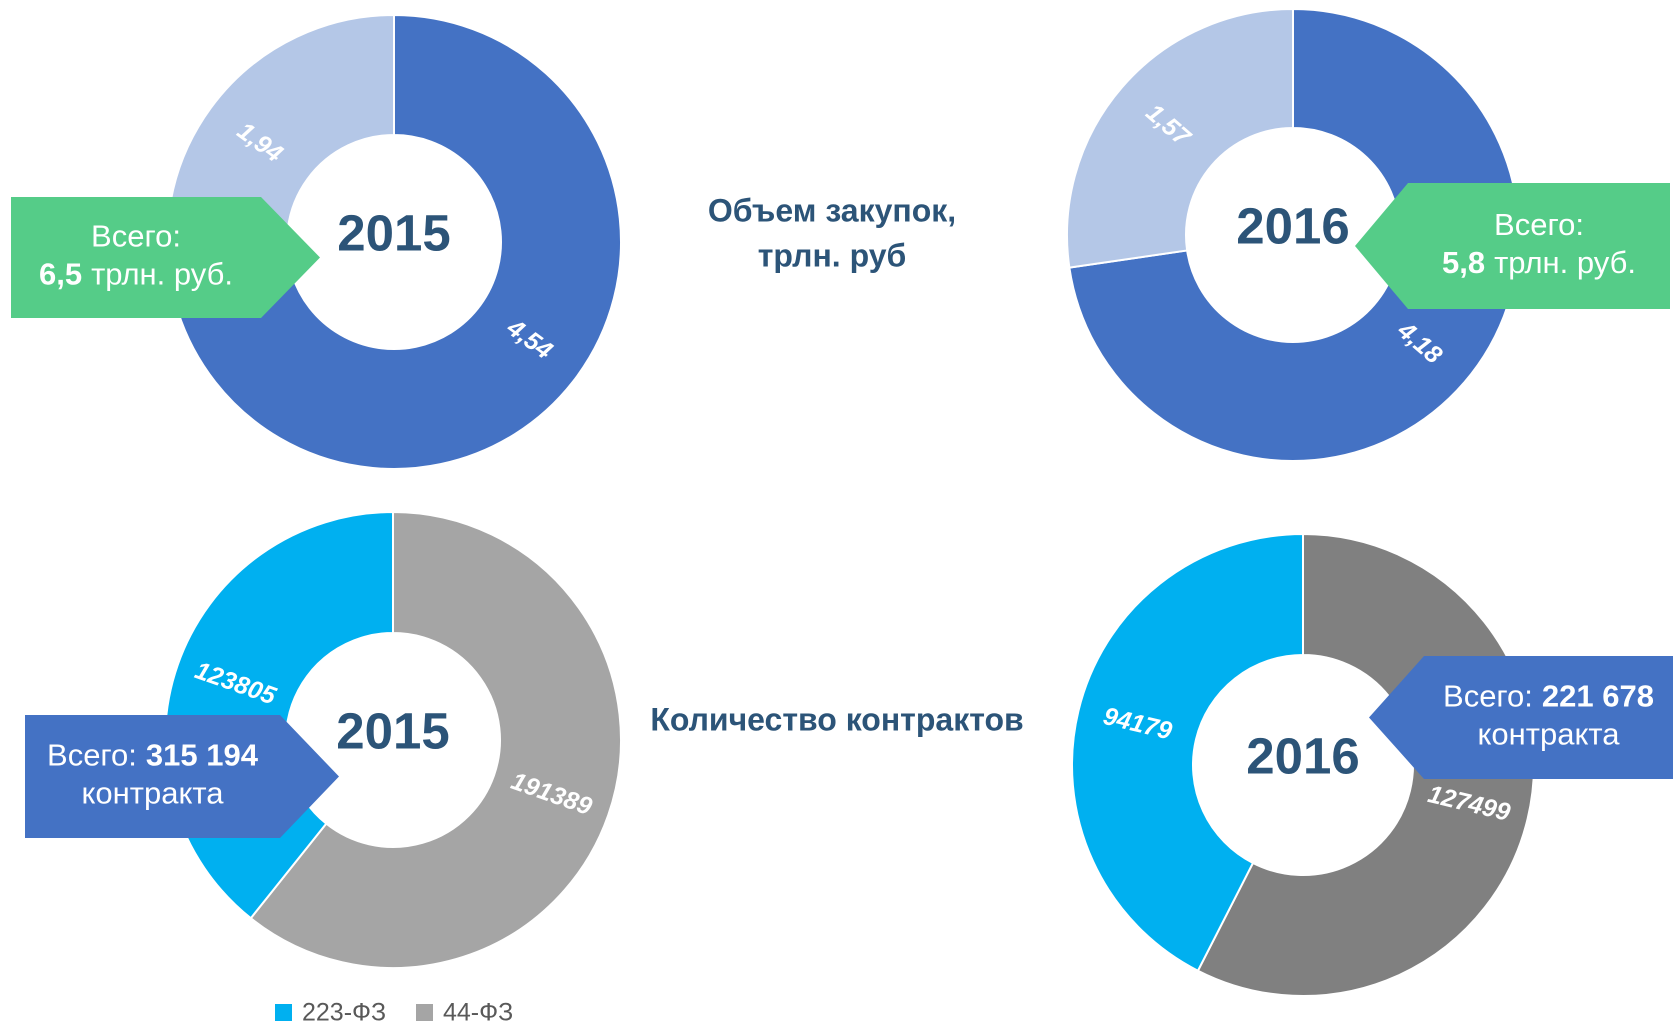 Image resolution: width=1673 pixels, height=1025 pixels. I want to click on callout-text: 5,8 трлн. руб., so click(1539, 262).